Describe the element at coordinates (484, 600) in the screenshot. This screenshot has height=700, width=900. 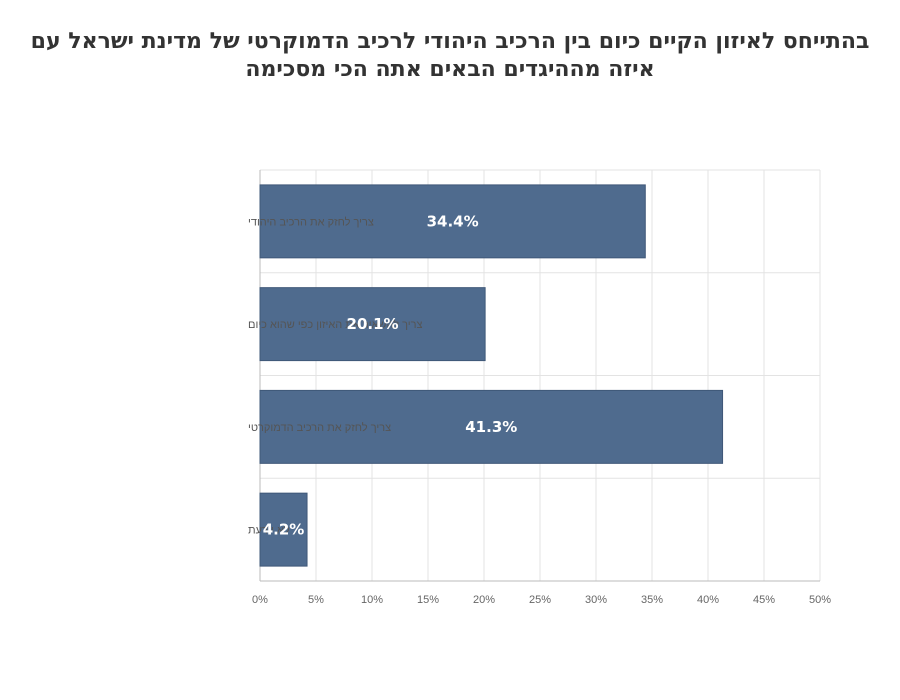
I see `x-tick-label: 20%` at that location.